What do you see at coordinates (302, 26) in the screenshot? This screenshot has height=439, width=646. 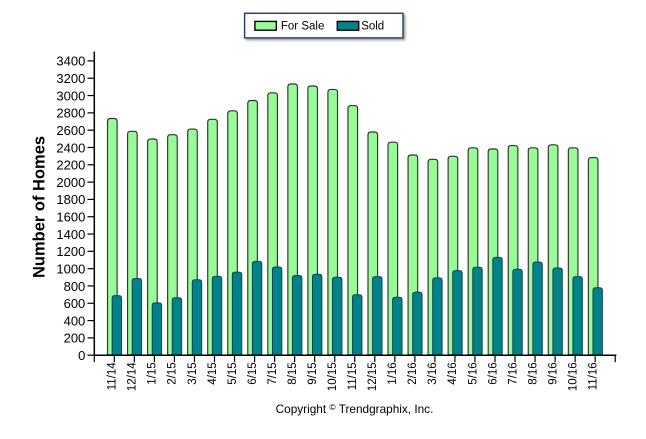 I see `svg-text: For Sale` at bounding box center [302, 26].